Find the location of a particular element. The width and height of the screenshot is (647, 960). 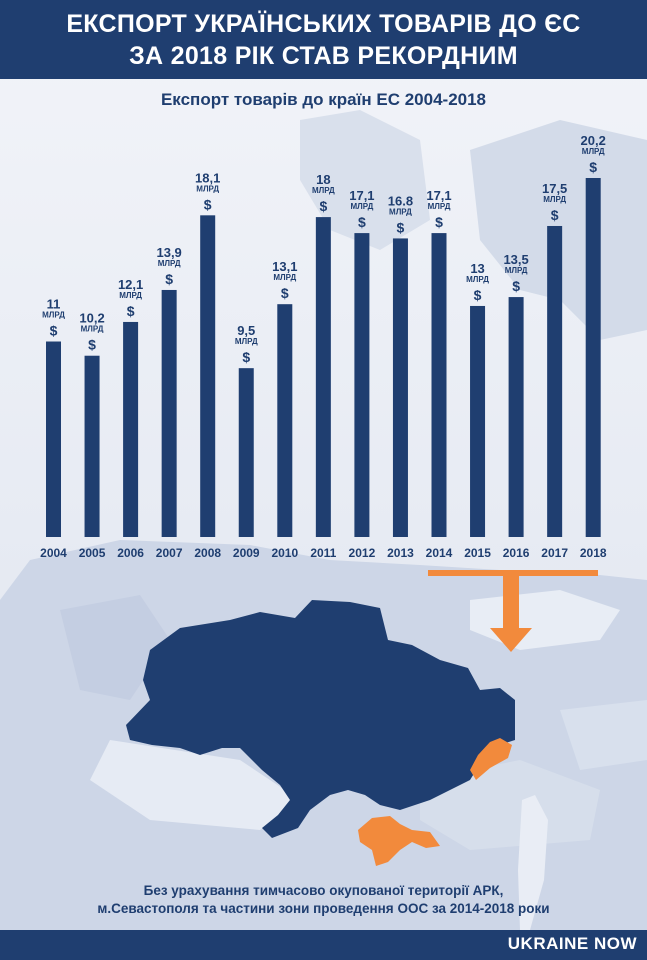

value-label-2014: 17,1 is located at coordinates (438, 195).